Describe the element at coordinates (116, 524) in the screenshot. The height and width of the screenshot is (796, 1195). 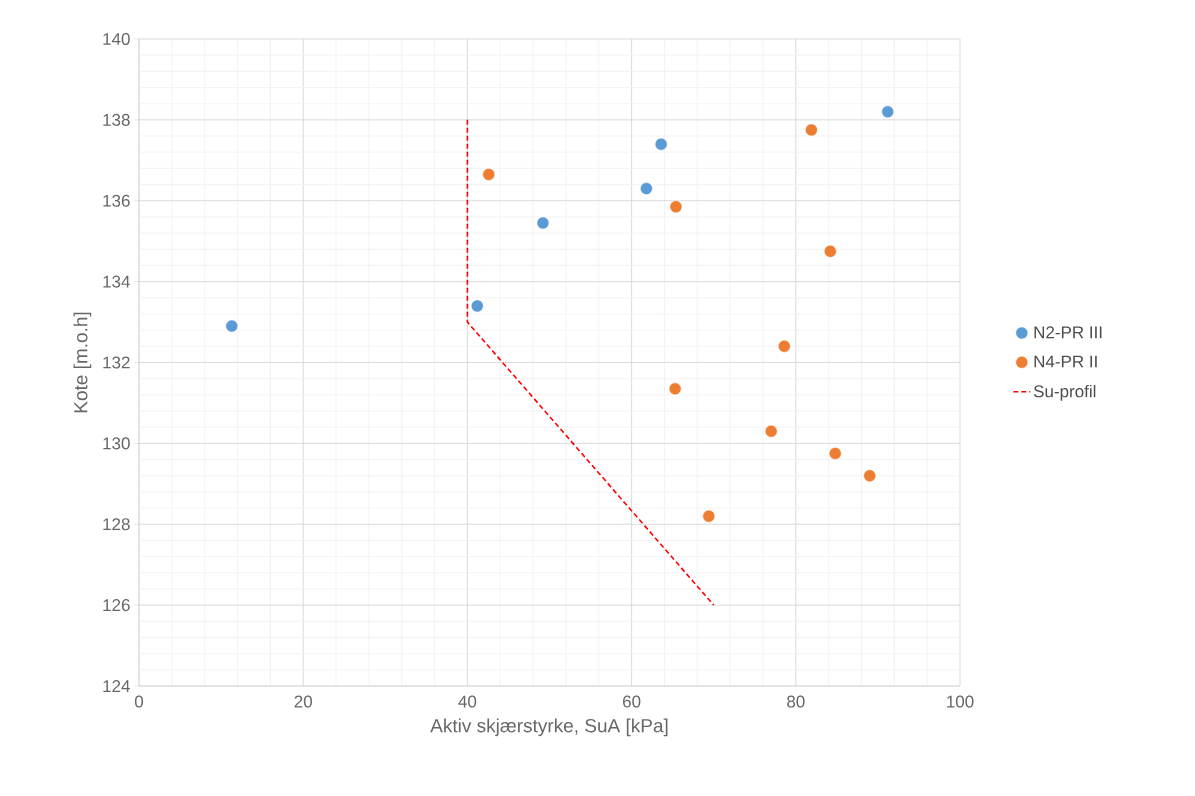
I see `y-tick-label: 128` at that location.